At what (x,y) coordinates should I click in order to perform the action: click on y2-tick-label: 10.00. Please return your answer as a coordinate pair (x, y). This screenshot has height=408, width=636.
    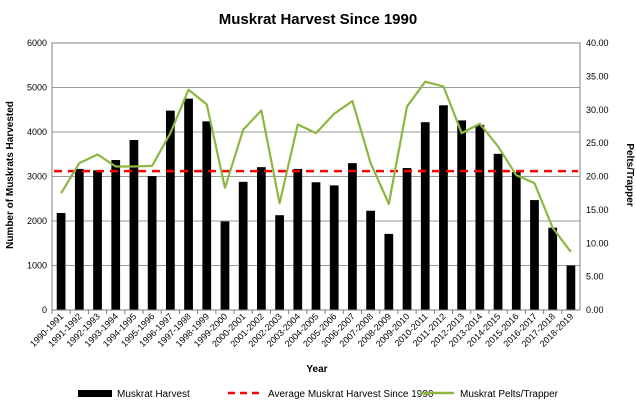
    Looking at the image, I should click on (597, 243).